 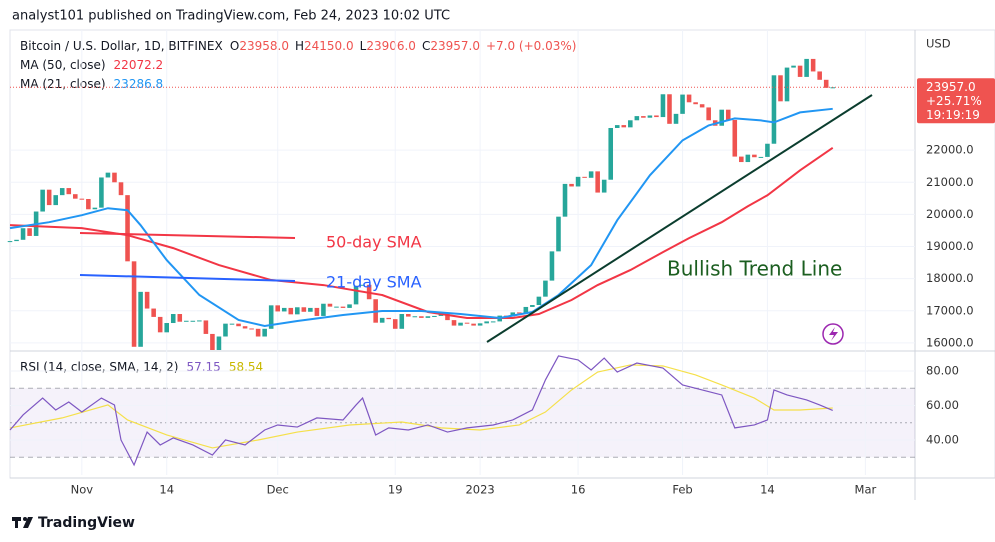 What do you see at coordinates (22, 522) in the screenshot?
I see `logo` at bounding box center [22, 522].